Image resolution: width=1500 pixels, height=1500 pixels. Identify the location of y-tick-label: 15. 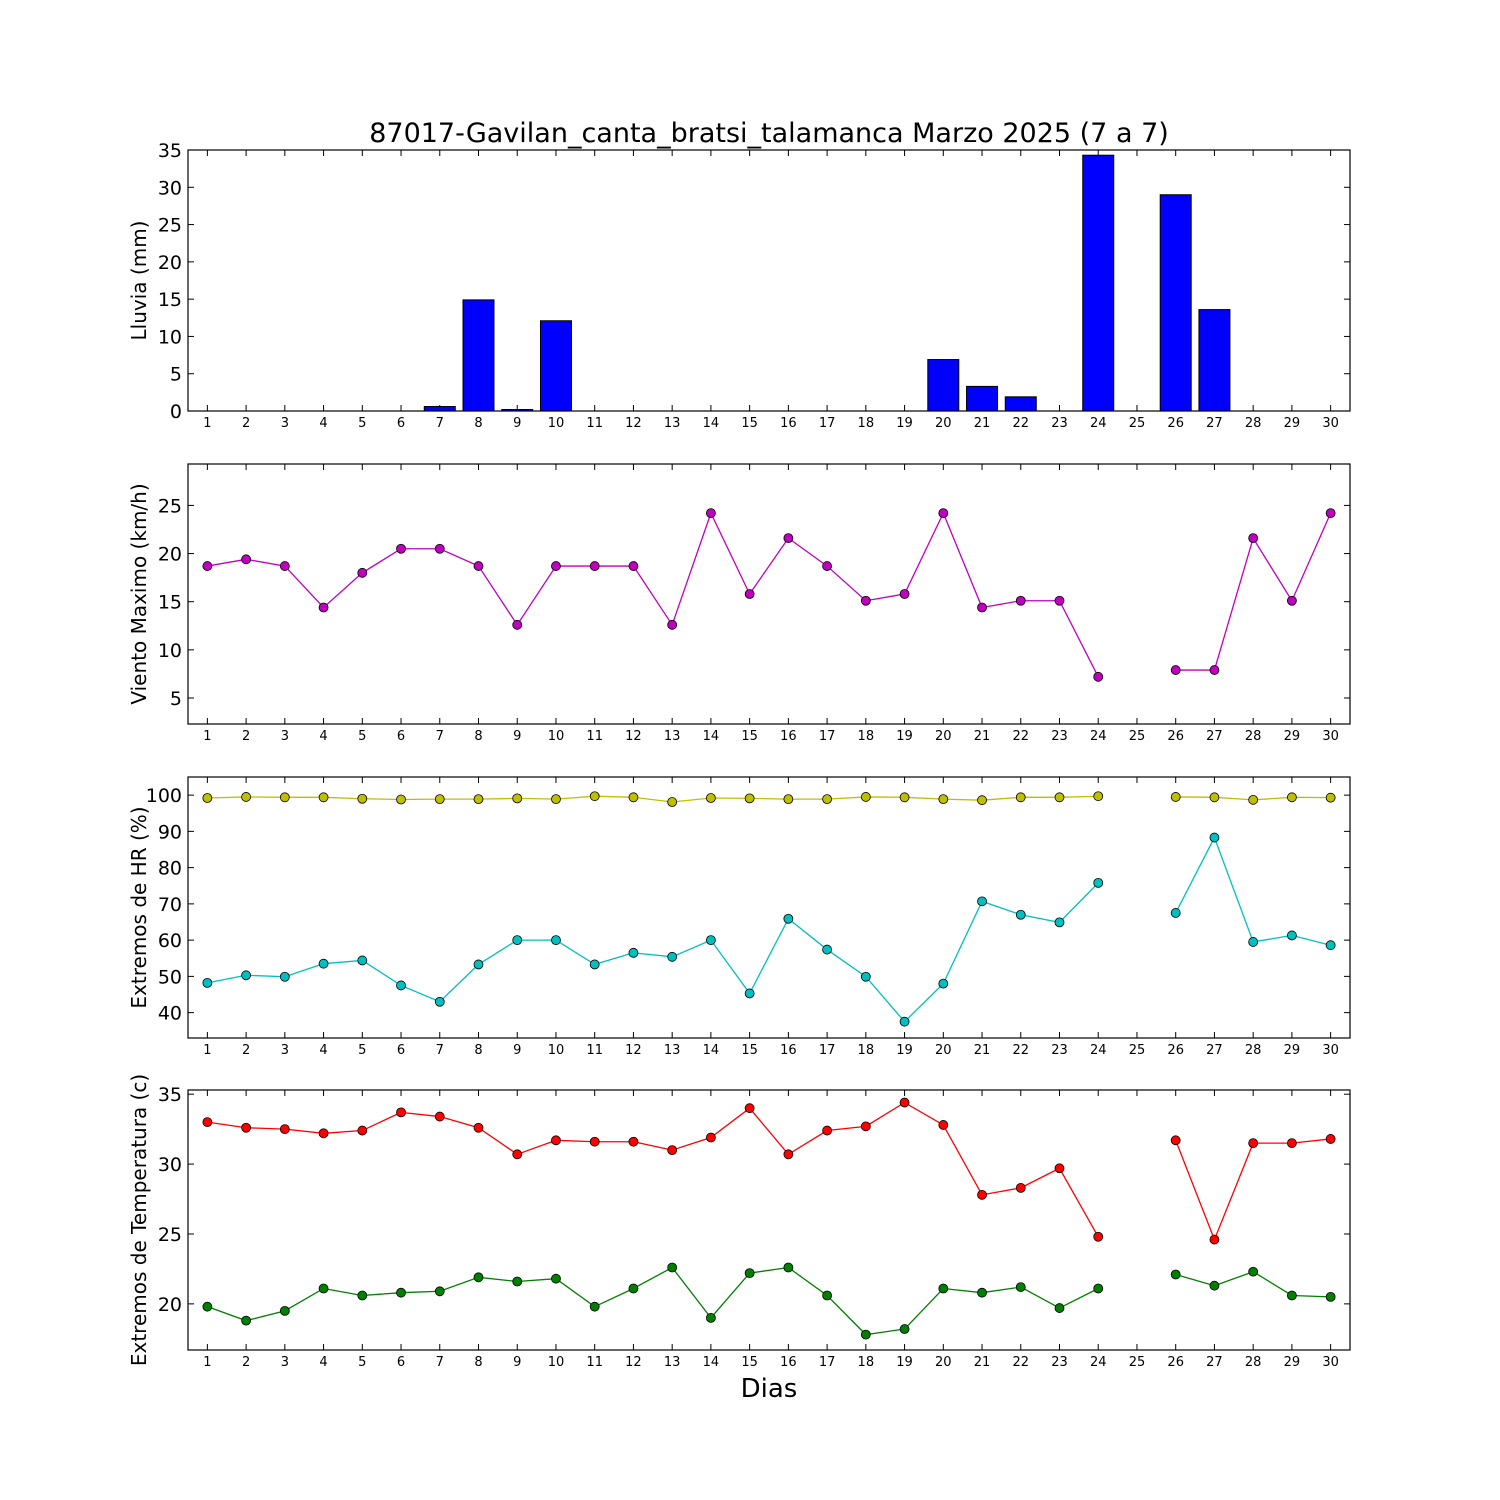
(170, 603).